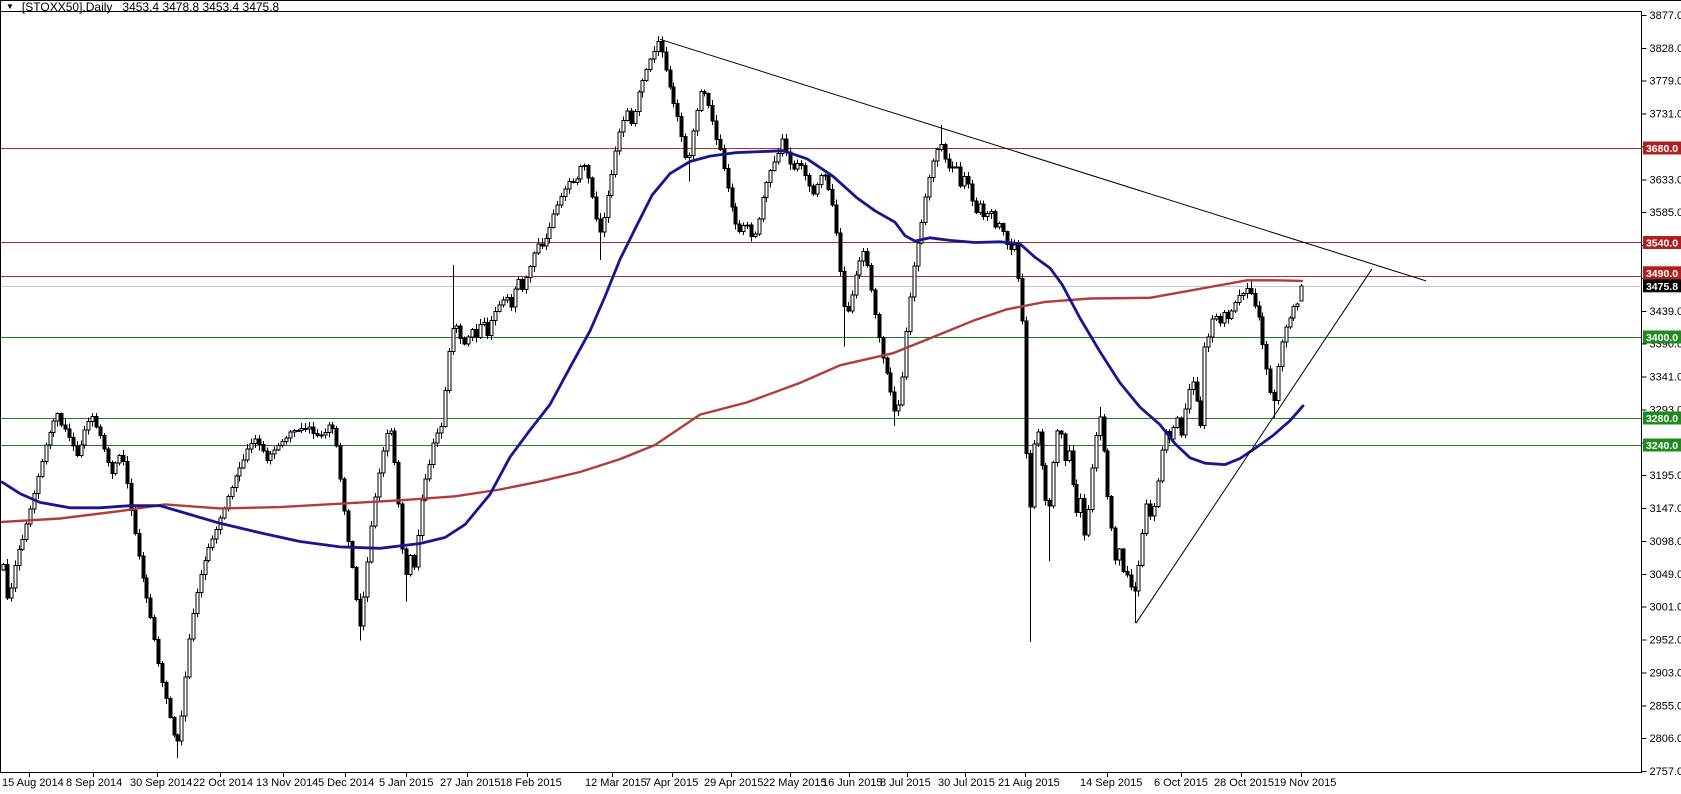  I want to click on date-label: 18 Feb 2015, so click(531, 783).